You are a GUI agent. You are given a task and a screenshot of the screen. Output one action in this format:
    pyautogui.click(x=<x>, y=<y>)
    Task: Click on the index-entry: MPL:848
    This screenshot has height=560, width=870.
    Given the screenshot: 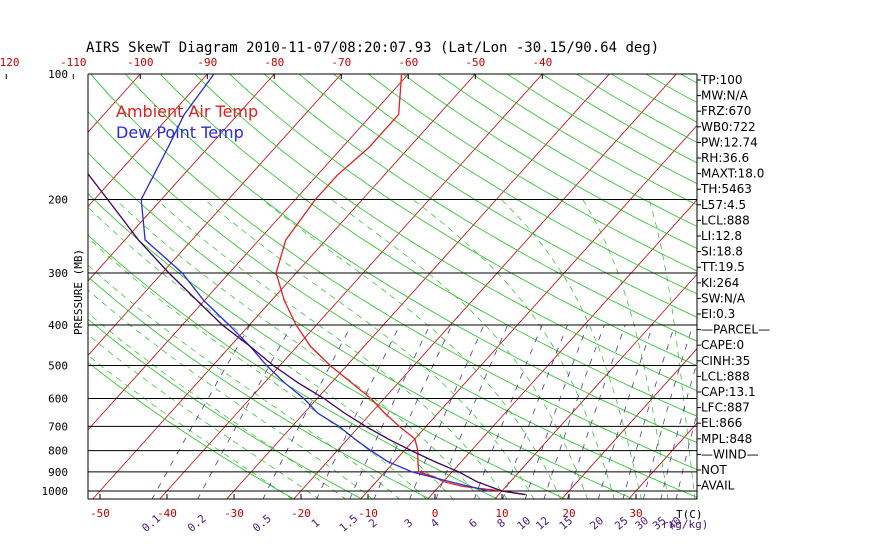 What is the action you would take?
    pyautogui.click(x=726, y=439)
    